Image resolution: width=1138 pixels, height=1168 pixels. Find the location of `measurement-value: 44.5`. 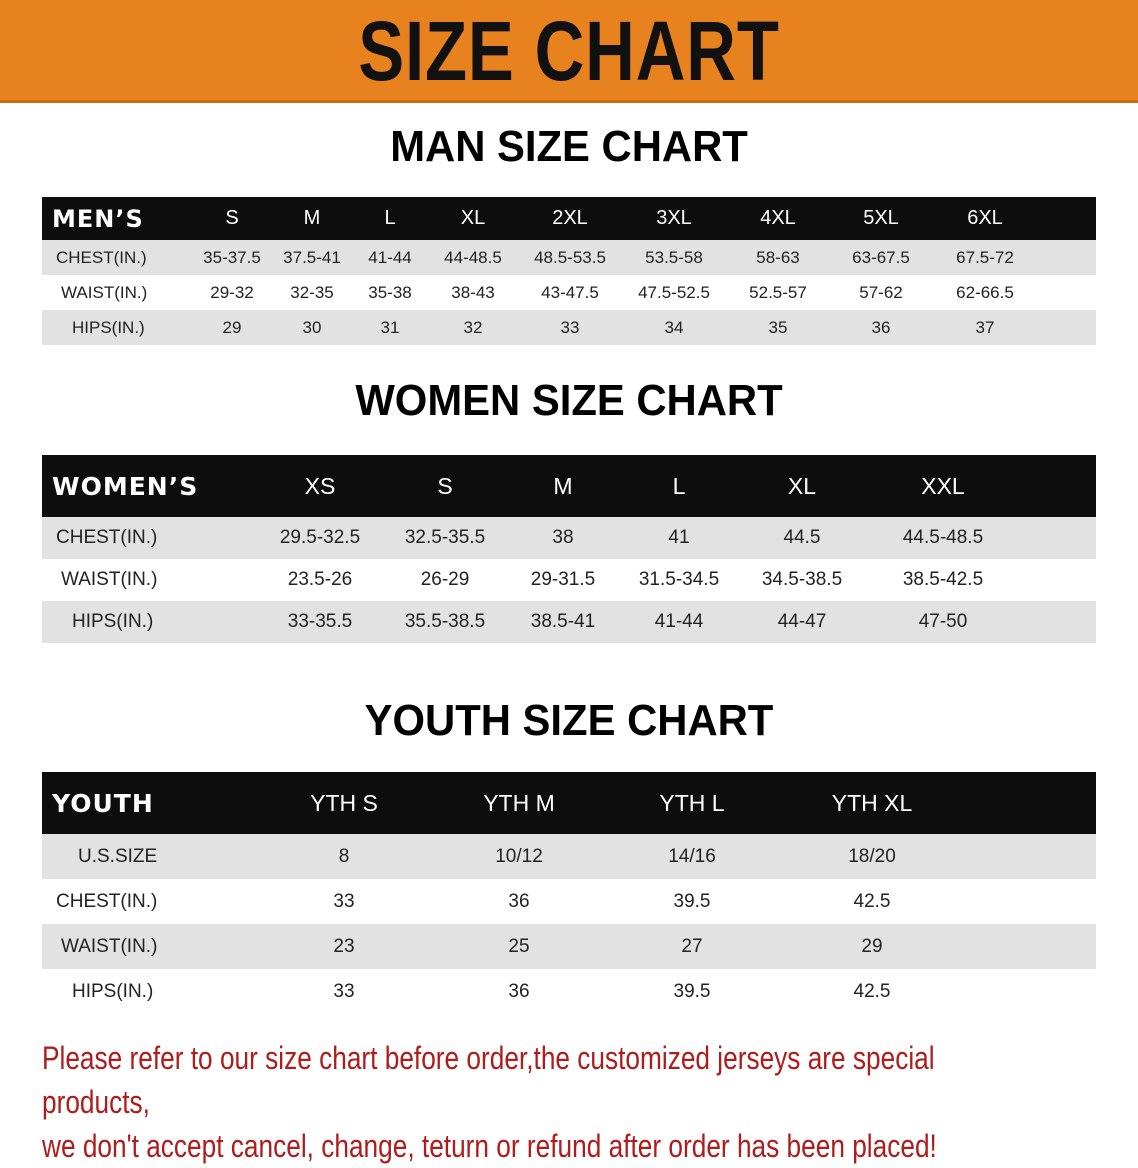

measurement-value: 44.5 is located at coordinates (802, 537).